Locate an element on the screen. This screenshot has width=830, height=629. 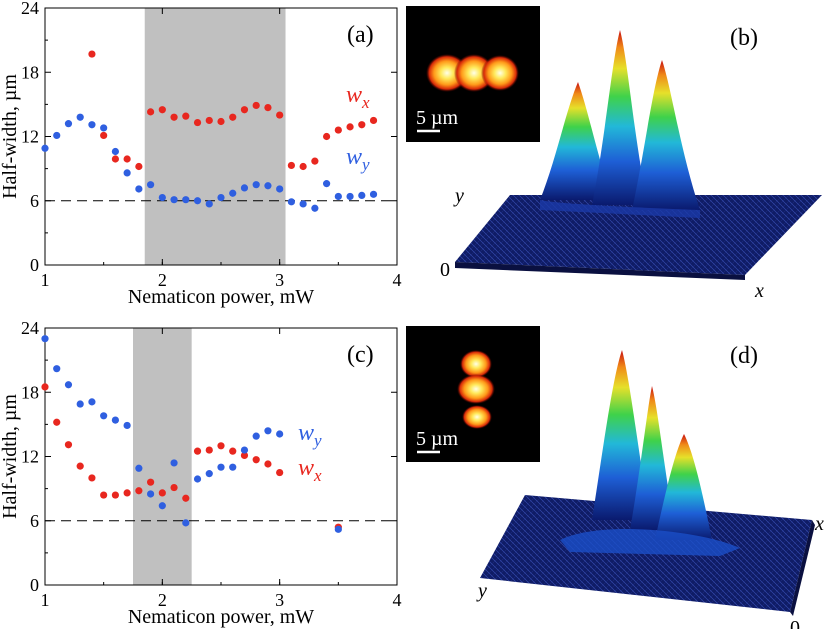
y-tick-label: 0 is located at coordinates (34, 585).